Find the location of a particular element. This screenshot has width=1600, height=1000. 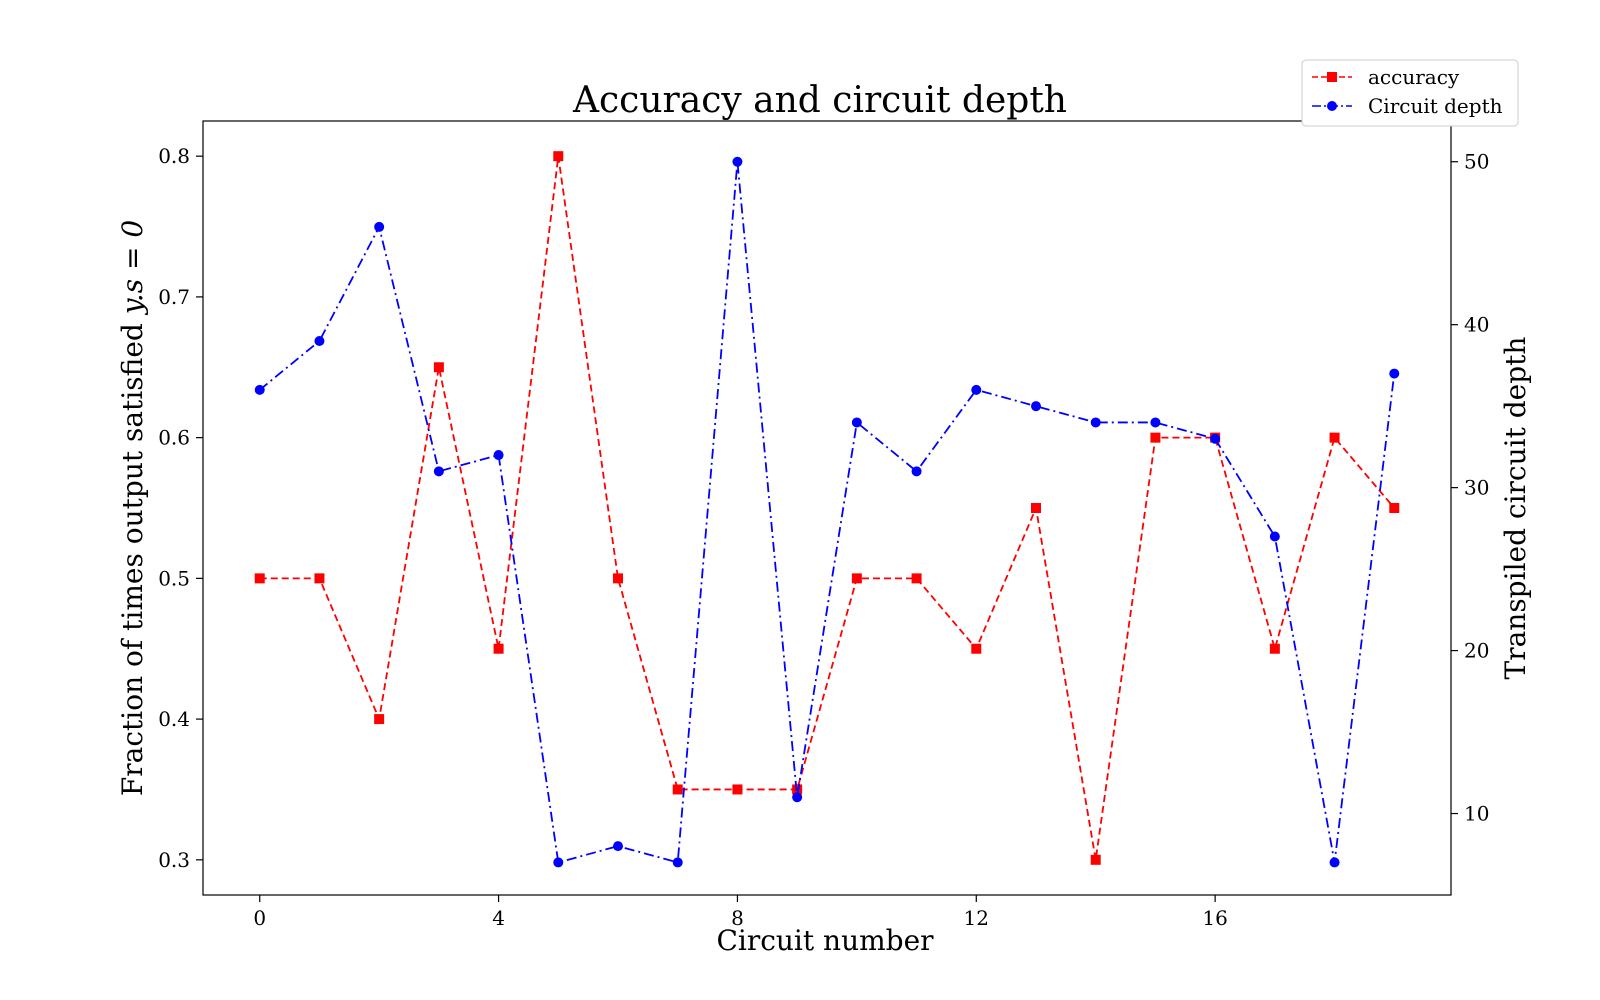

left-y-tick-label: 0.6 is located at coordinates (174, 438).